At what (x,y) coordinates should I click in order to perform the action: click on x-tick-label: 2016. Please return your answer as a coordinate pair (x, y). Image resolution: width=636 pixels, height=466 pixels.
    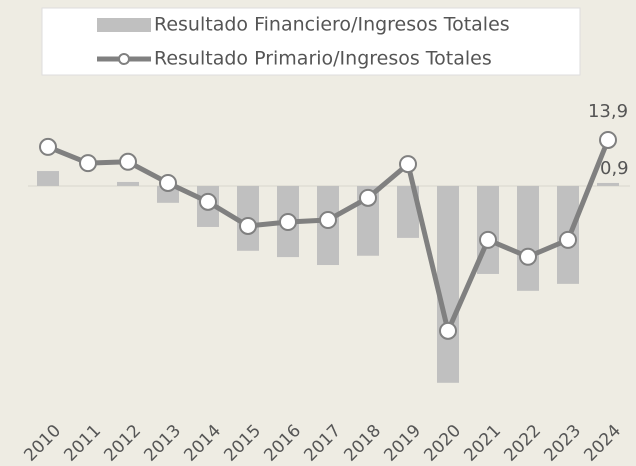
    Looking at the image, I should click on (282, 443).